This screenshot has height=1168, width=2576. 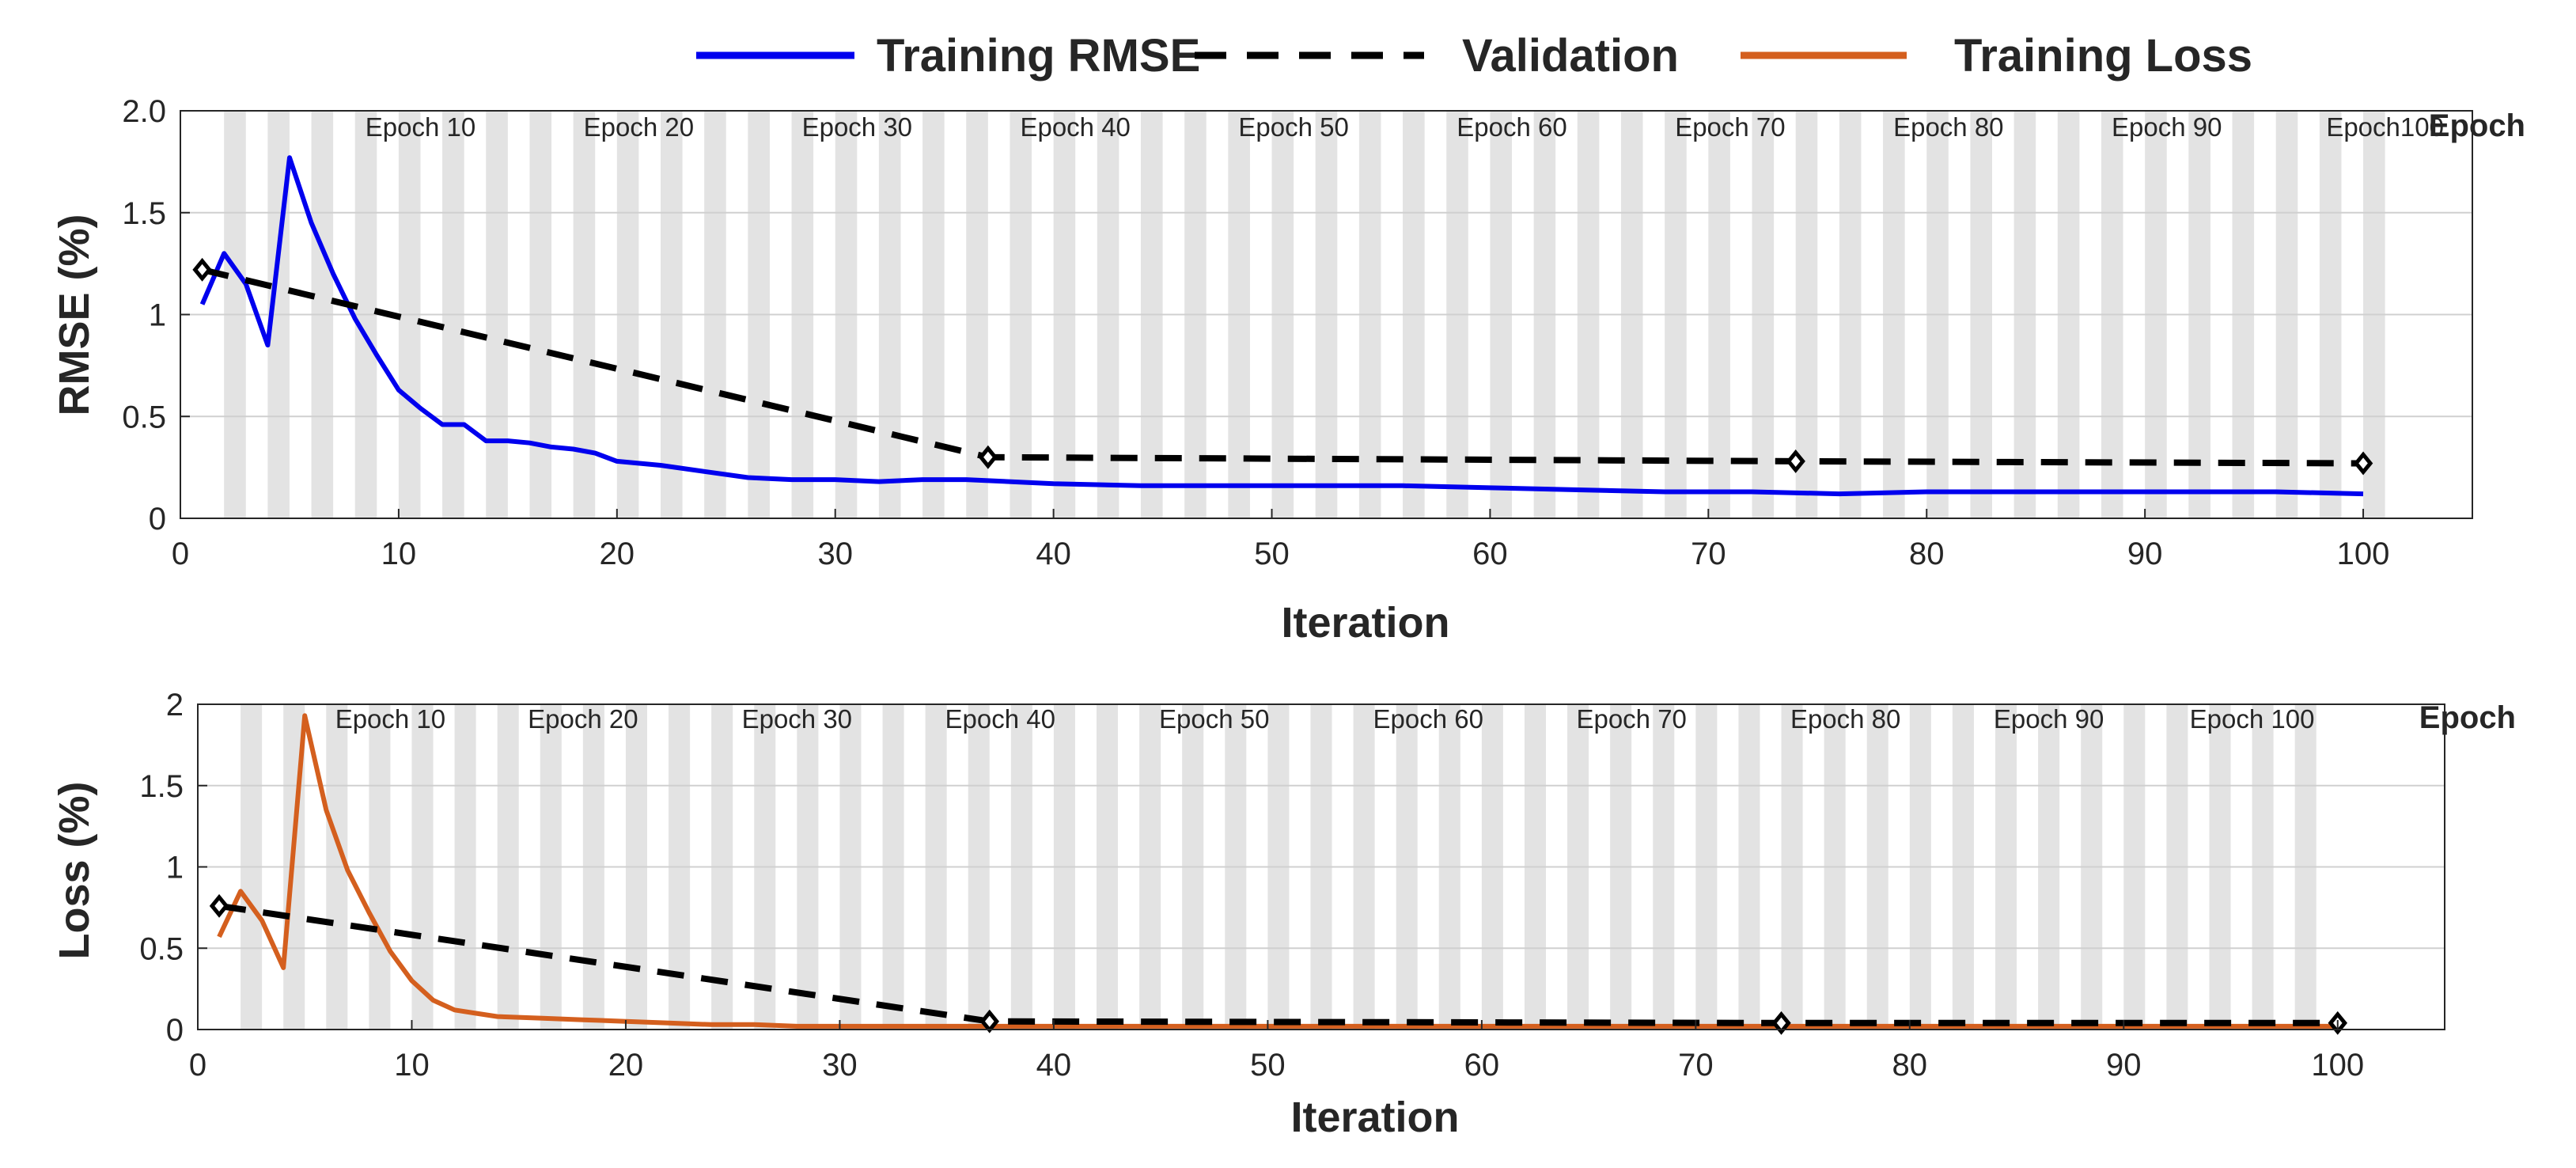 I want to click on rmse-y-tick-labels: 0 0.5 1 1.5 2.0, so click(x=144, y=315).